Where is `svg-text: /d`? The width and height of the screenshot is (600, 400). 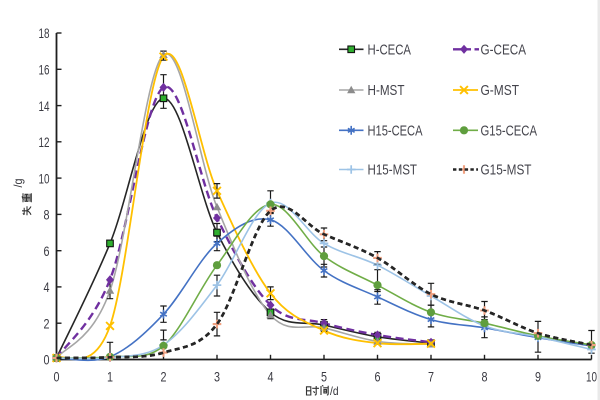 svg-text: /d is located at coordinates (334, 391).